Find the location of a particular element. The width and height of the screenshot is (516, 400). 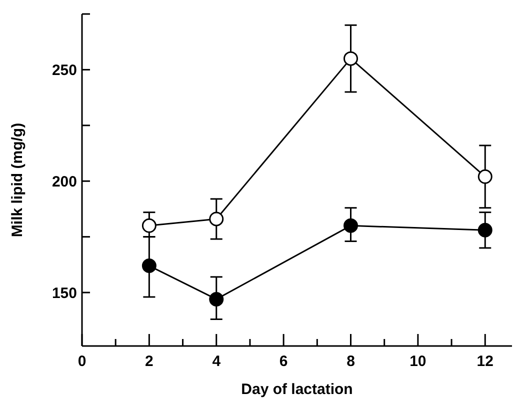

x-tick-label: 6 is located at coordinates (283, 361).